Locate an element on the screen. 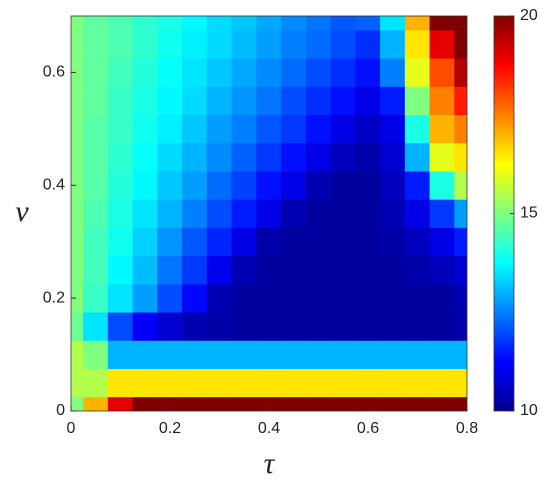 Image resolution: width=550 pixels, height=492 pixels. x-tick-label: 0.6 is located at coordinates (368, 428).